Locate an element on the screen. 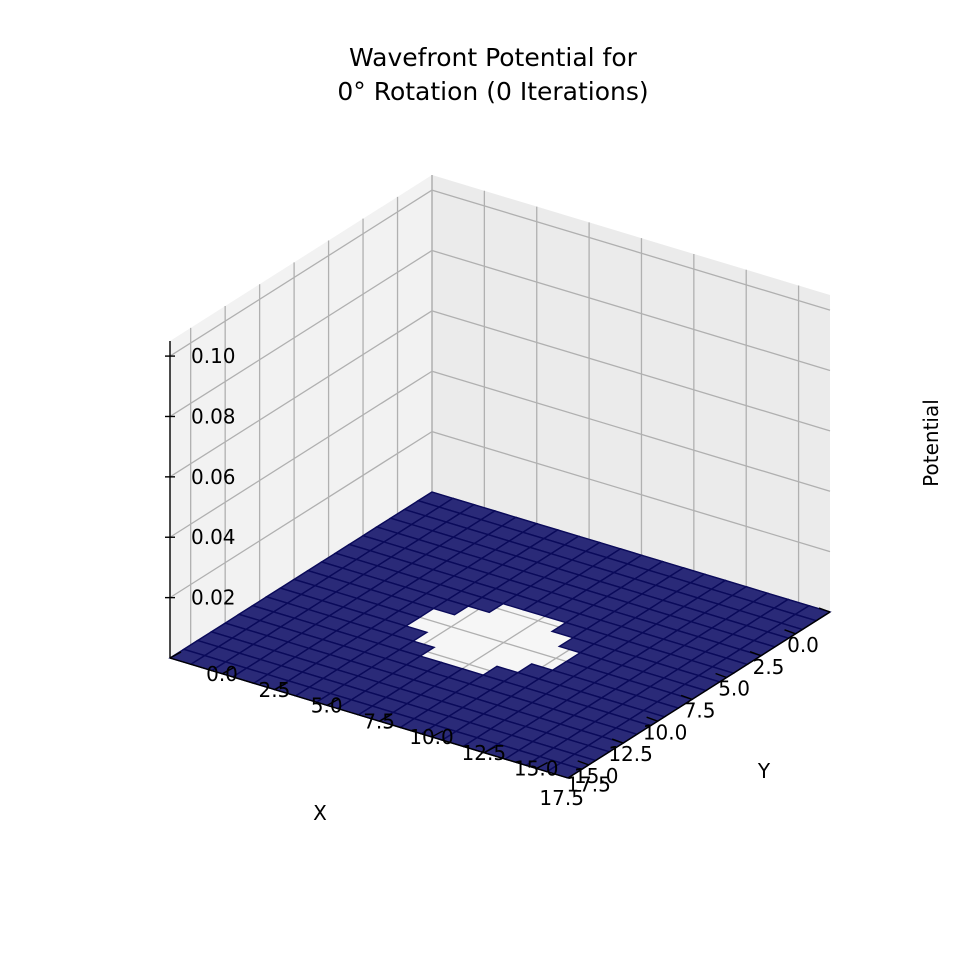 The image size is (962, 962). x-tick-label: 15.0 is located at coordinates (596, 776).